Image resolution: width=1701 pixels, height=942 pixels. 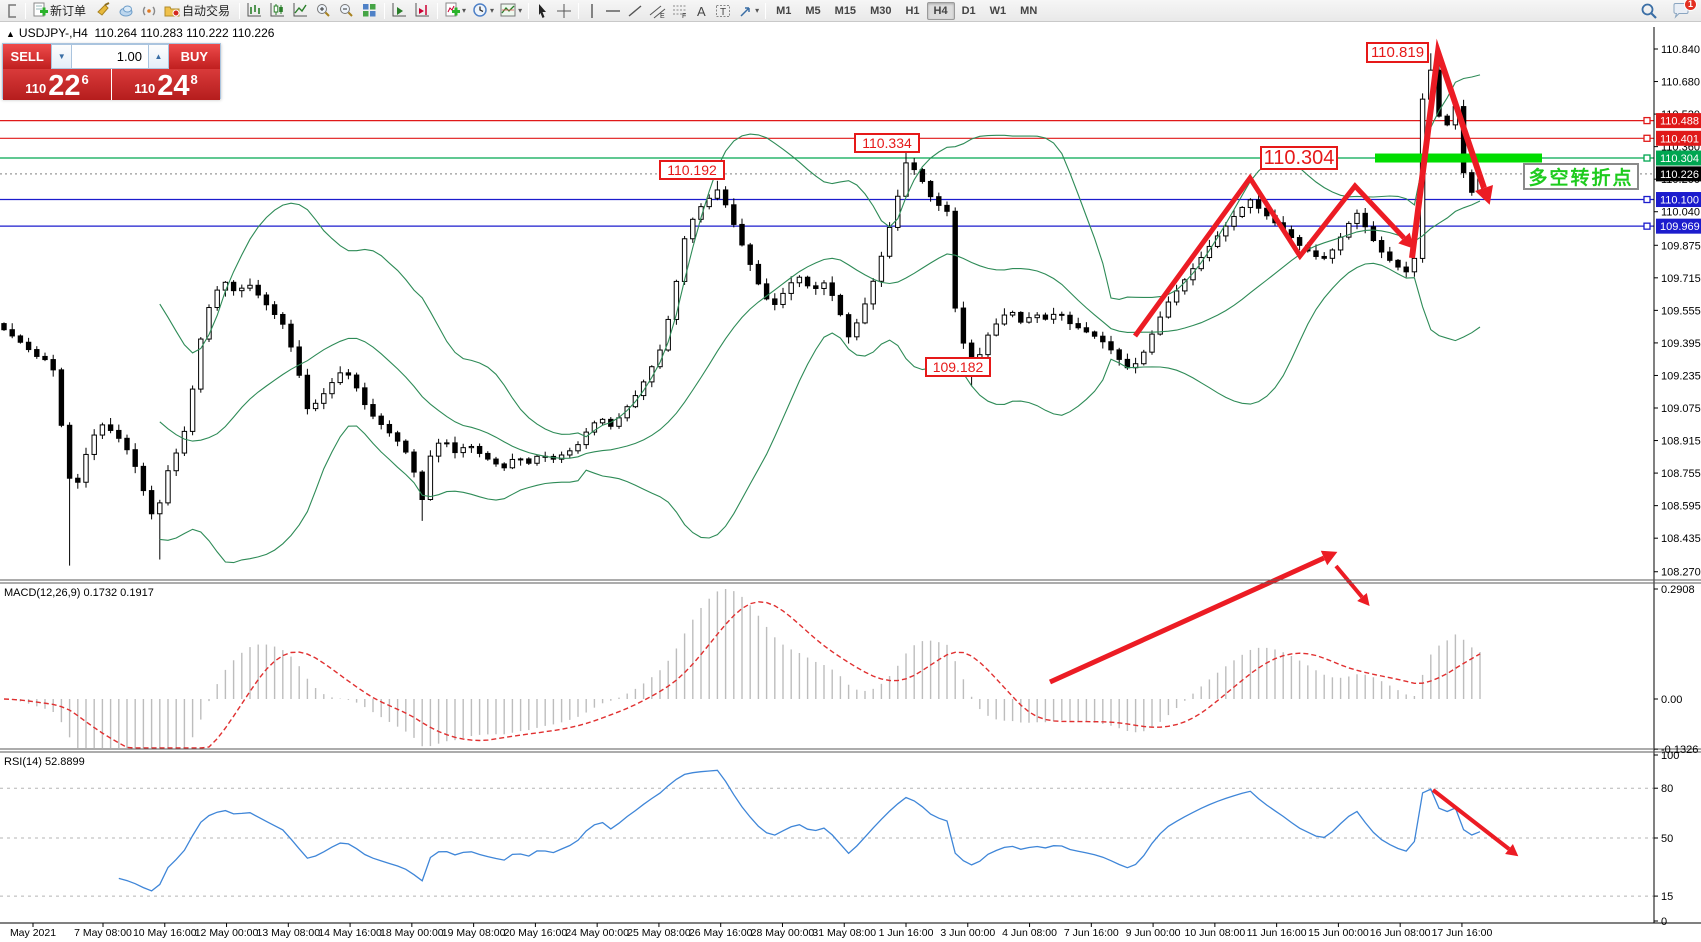 I want to click on new-order-label: 新订单, so click(x=68, y=11).